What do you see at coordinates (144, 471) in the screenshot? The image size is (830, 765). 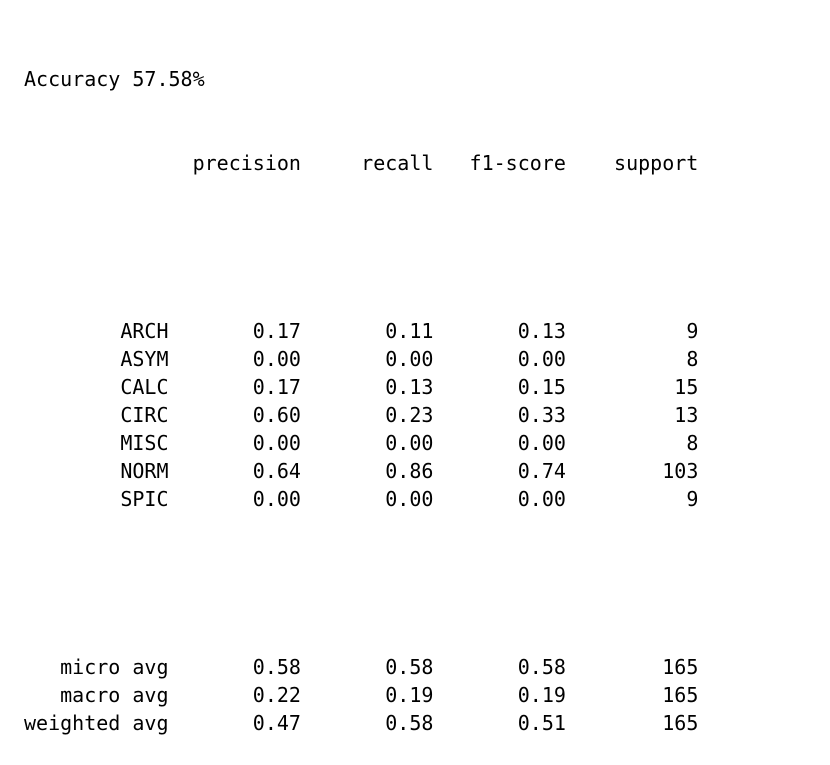 I see `row-label: NORM` at bounding box center [144, 471].